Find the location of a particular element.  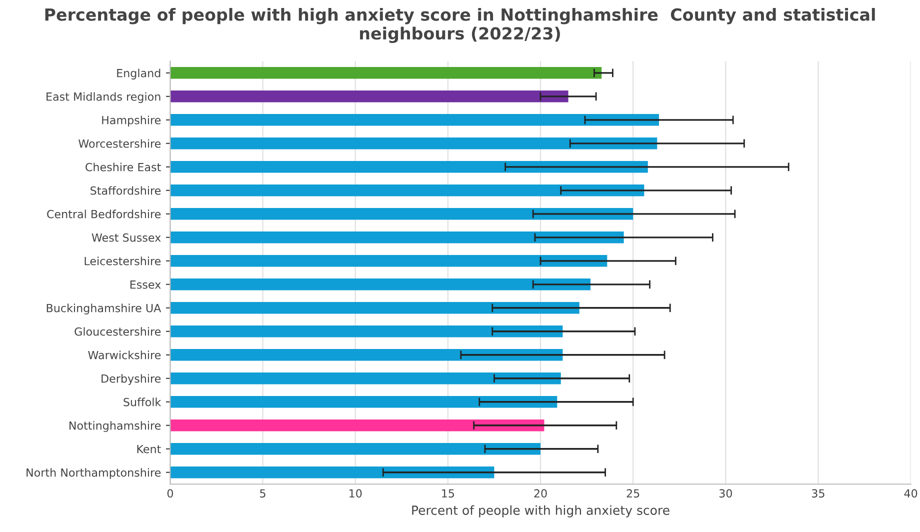

y-tick-label: Nottinghamshire is located at coordinates (115, 426).